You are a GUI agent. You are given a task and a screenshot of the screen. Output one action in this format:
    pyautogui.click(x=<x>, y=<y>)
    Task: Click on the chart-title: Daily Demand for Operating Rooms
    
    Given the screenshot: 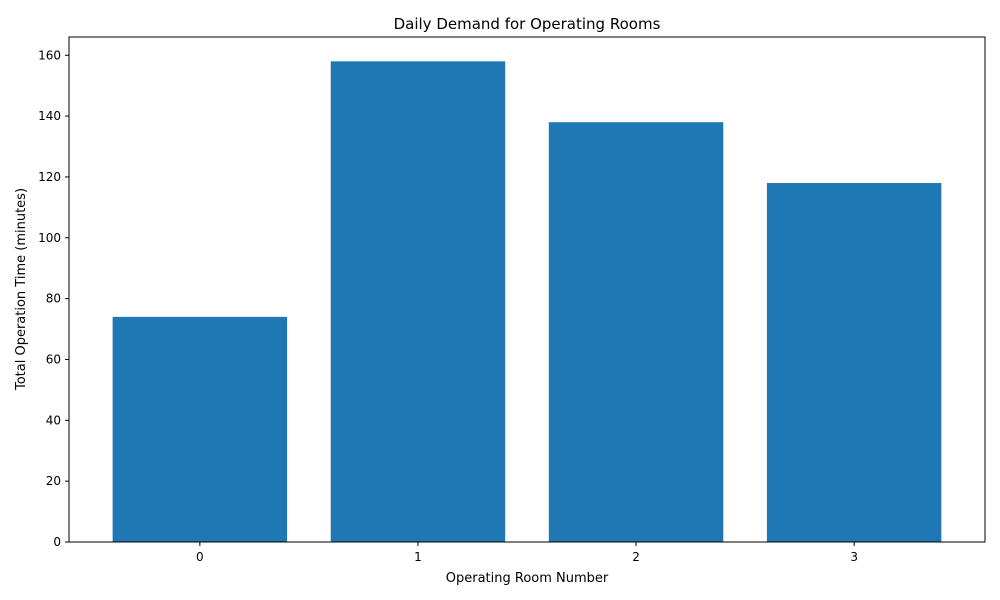 What is the action you would take?
    pyautogui.click(x=527, y=24)
    